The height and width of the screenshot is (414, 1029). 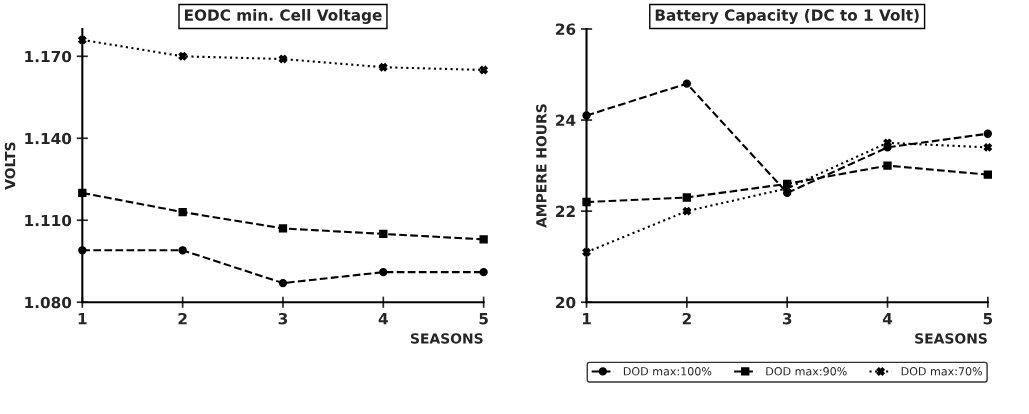 What do you see at coordinates (667, 371) in the screenshot?
I see `legend-label: DOD max:100%` at bounding box center [667, 371].